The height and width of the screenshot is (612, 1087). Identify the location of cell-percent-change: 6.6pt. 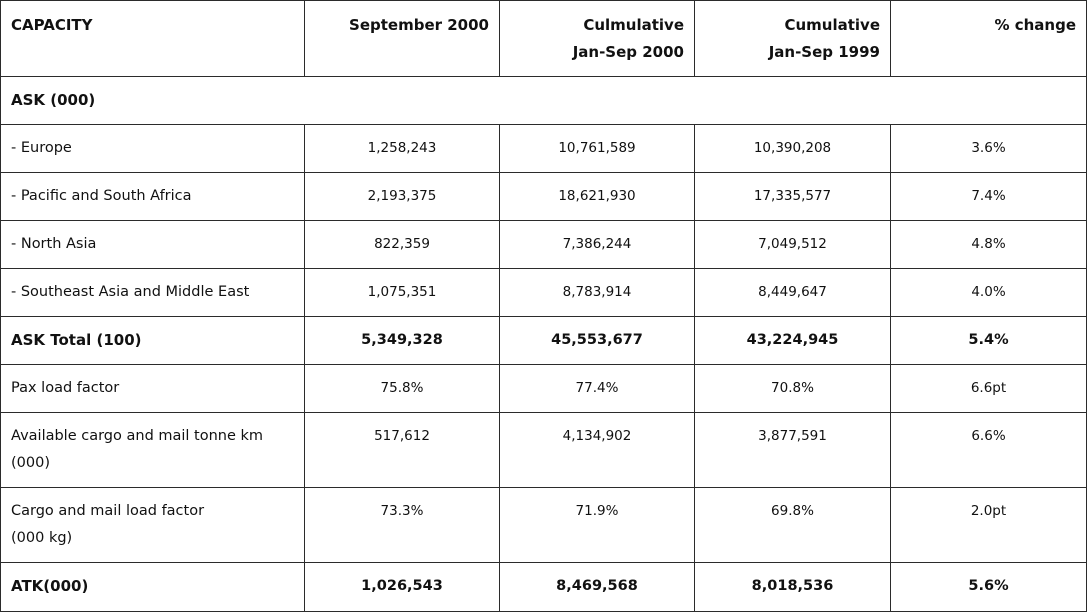
(988, 388).